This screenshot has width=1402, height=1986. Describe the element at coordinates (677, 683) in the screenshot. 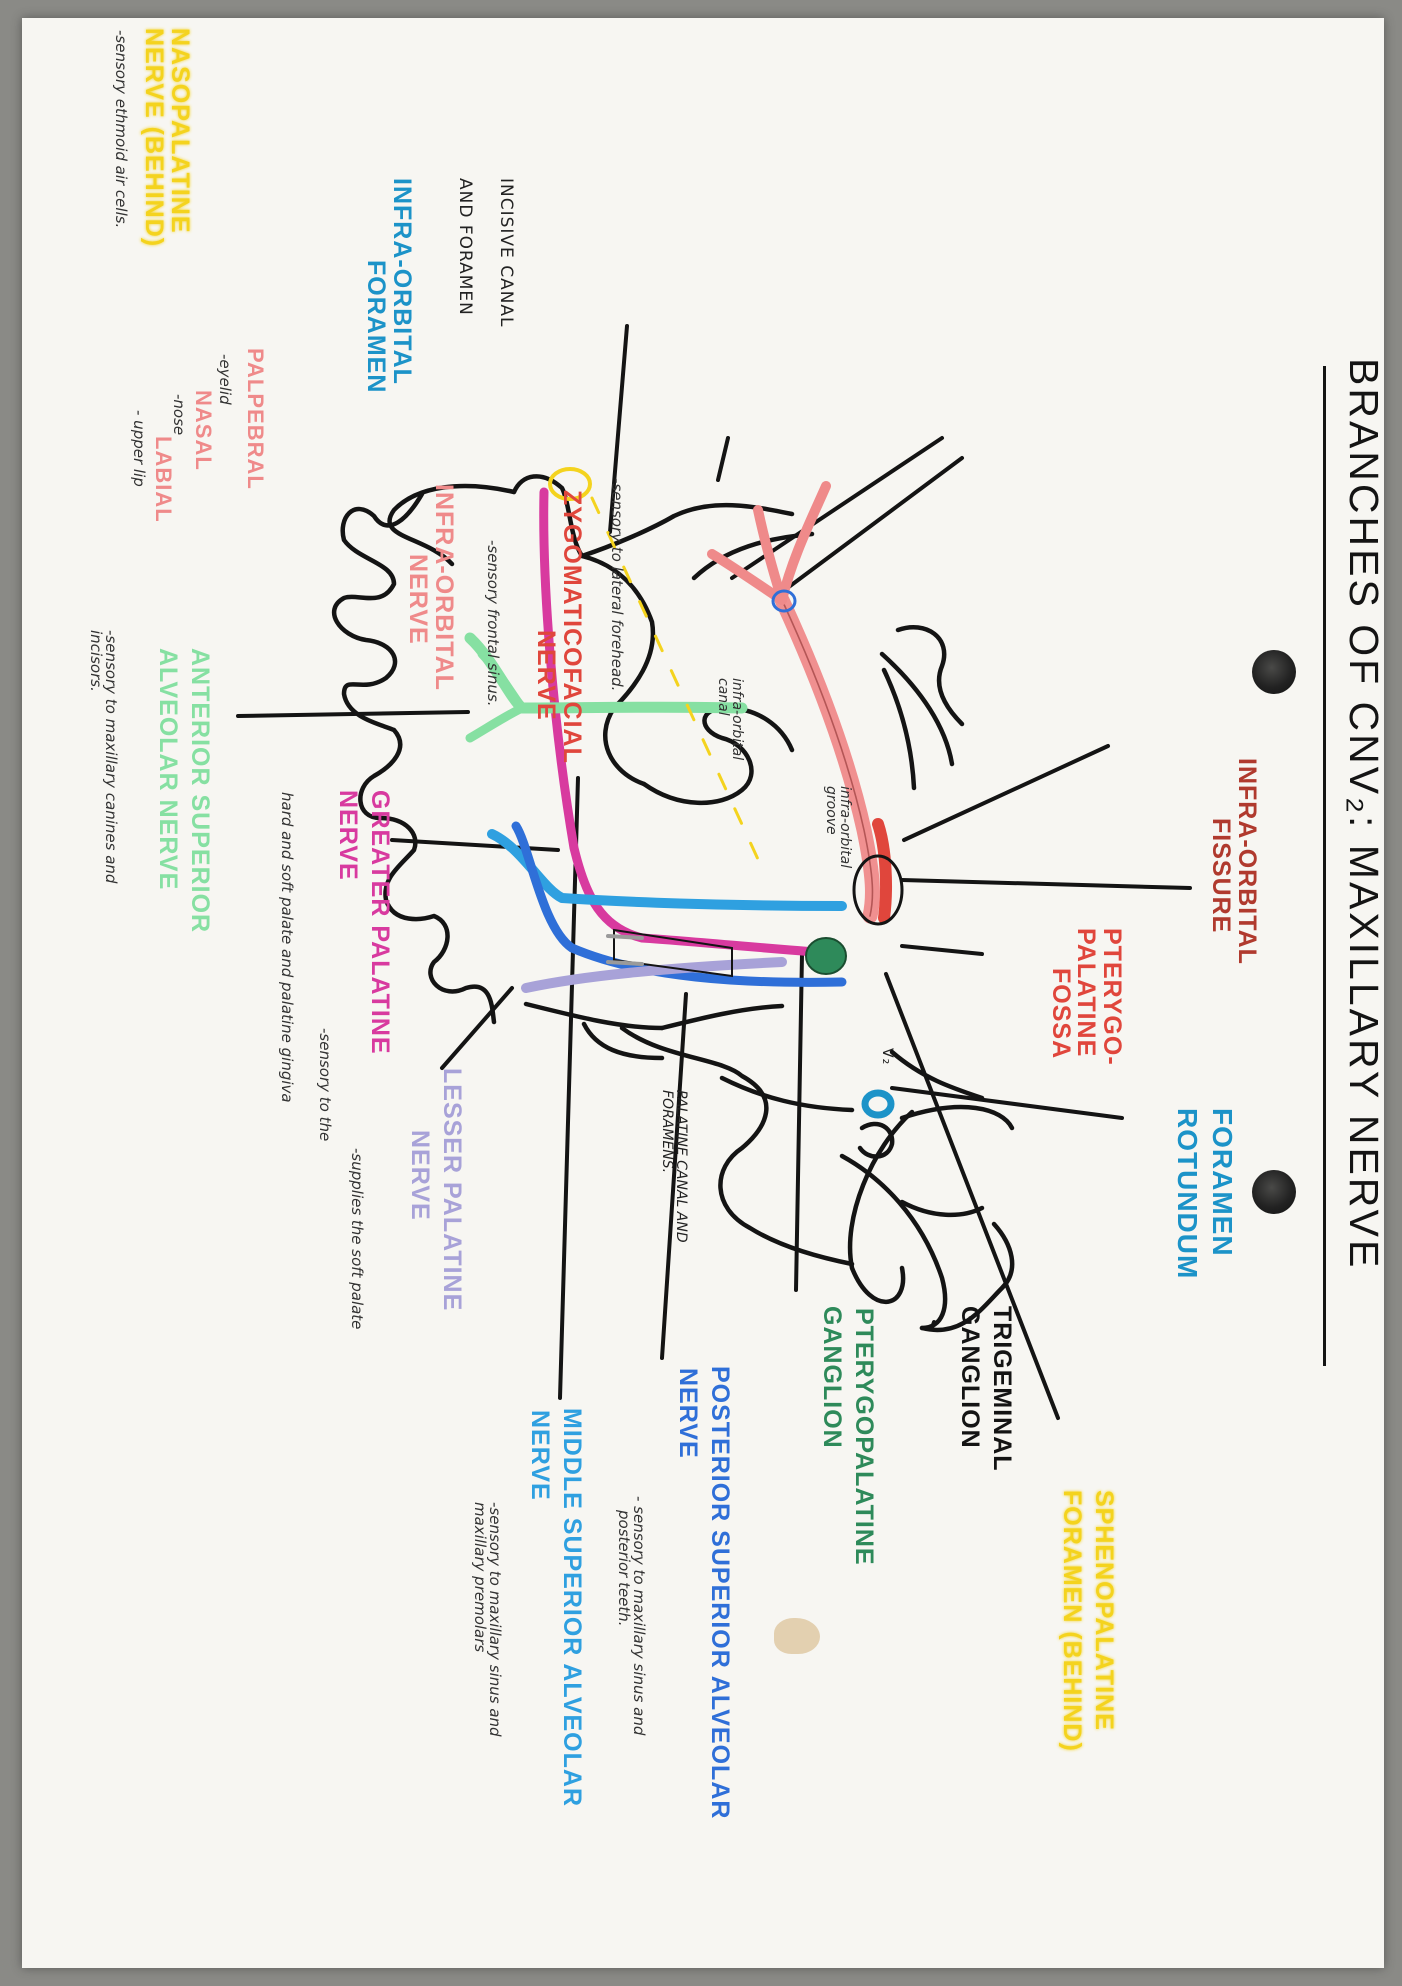

I see `nasopalatine-nerve-path` at that location.